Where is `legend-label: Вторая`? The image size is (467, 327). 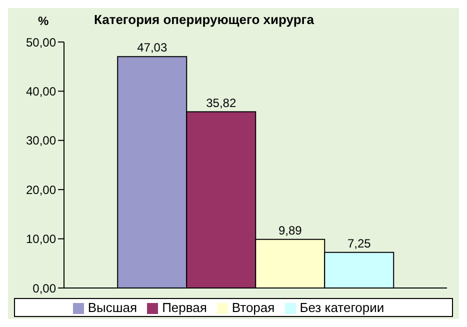
legend-label: Вторая is located at coordinates (253, 307).